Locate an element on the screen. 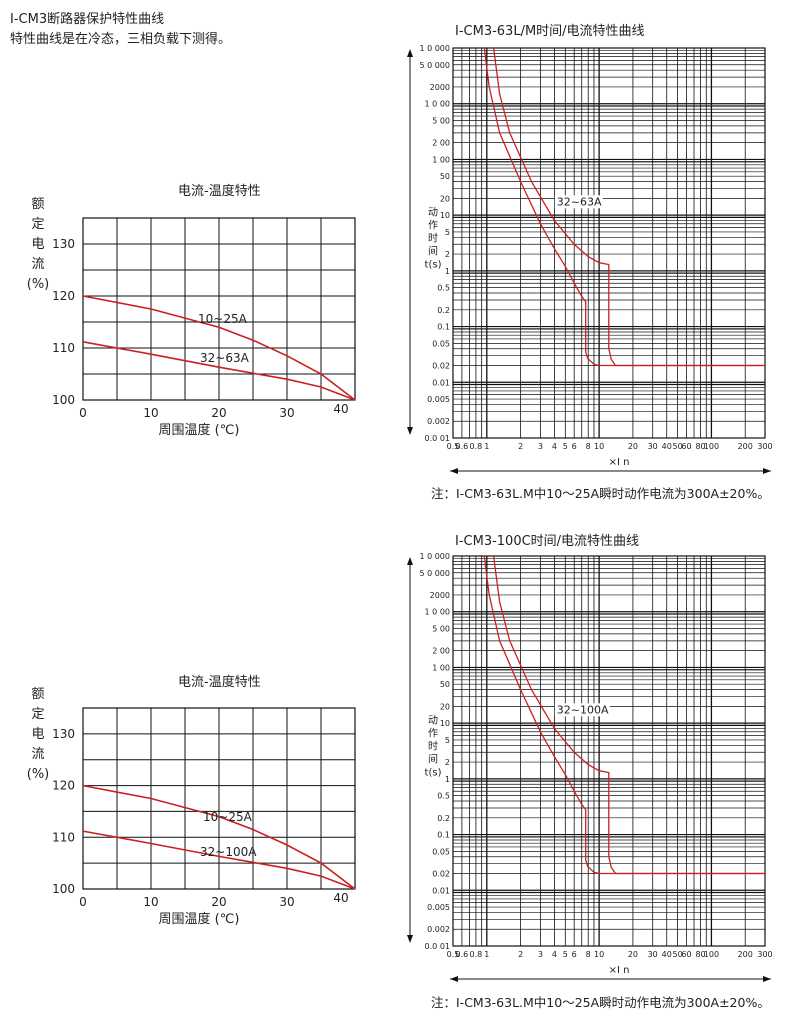  y-tick-label: 5 00 is located at coordinates (441, 628).